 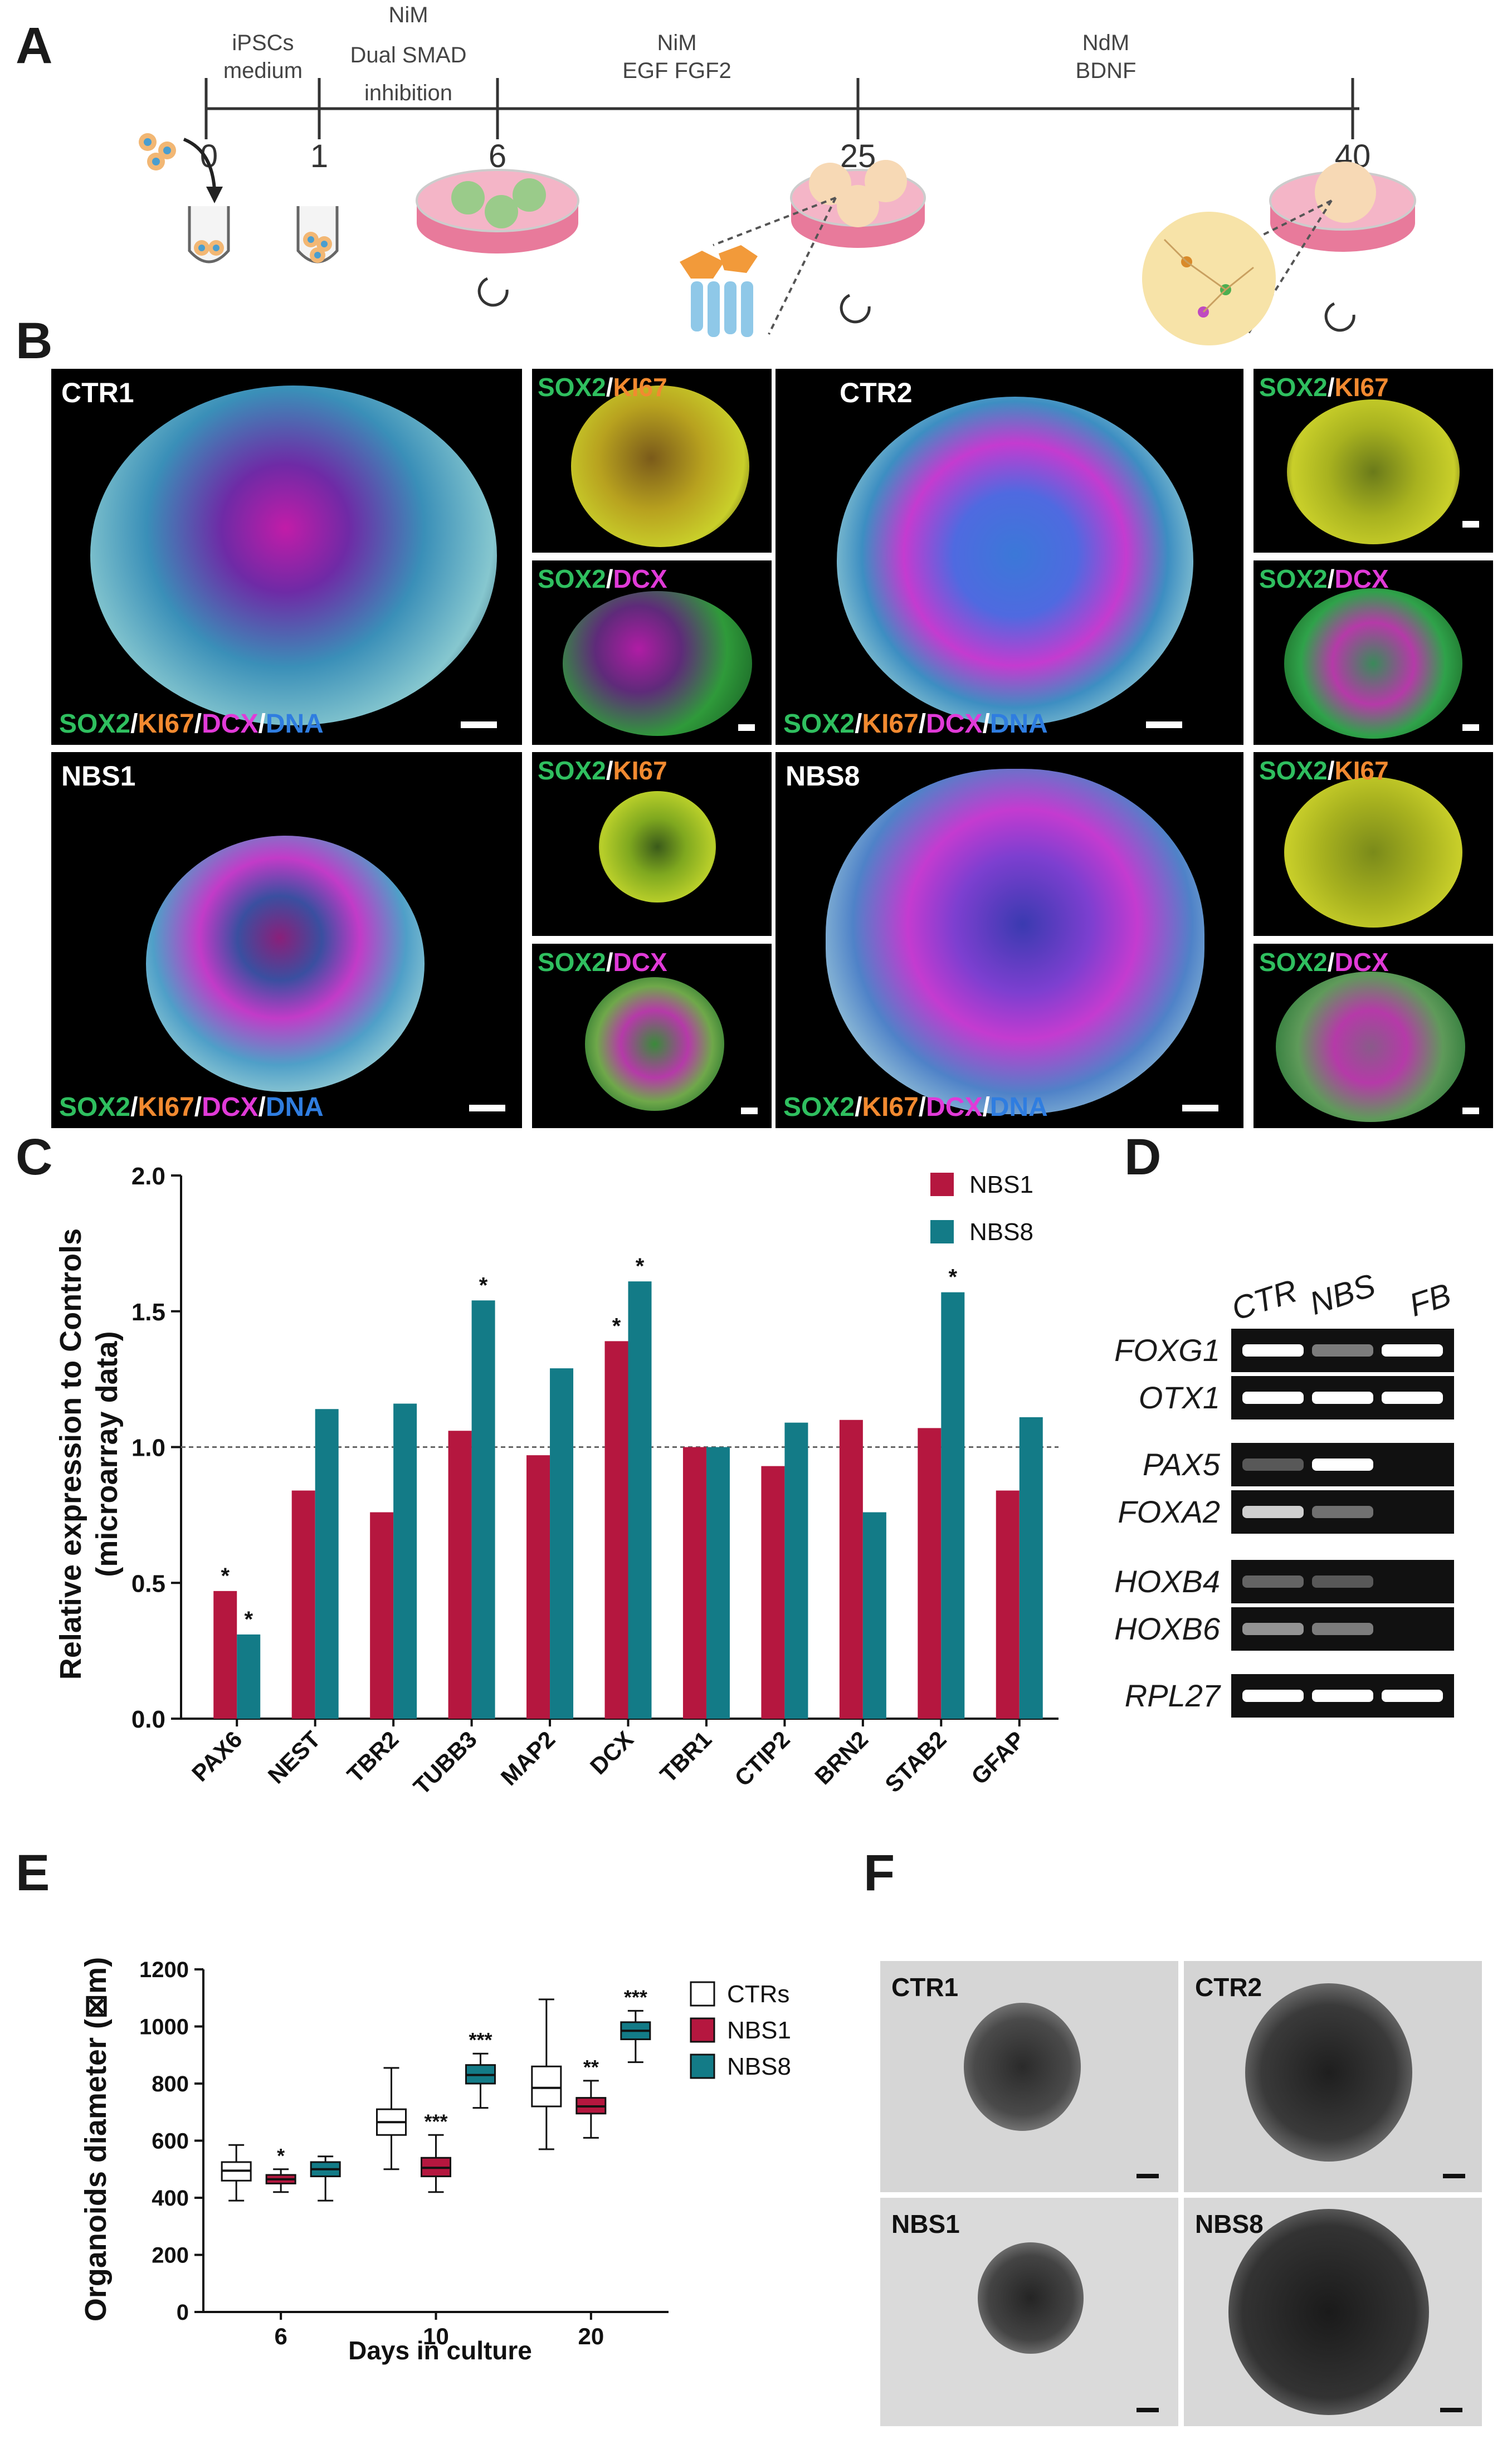 I want to click on medium-label: medium, so click(x=263, y=70).